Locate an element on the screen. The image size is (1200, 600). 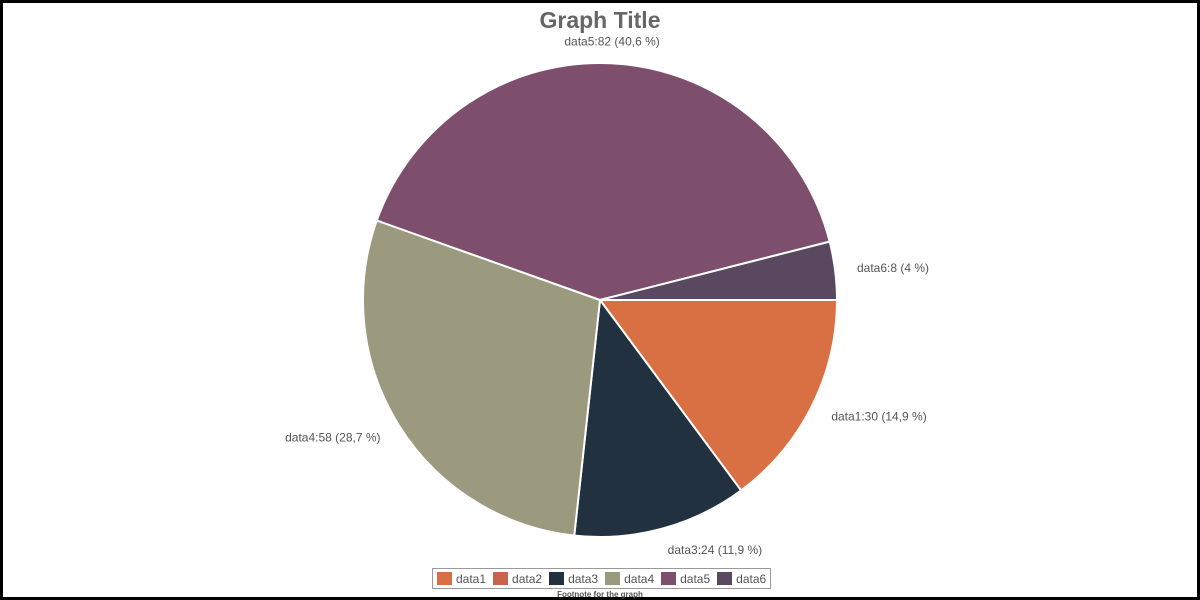
legend-item-data6: data6 is located at coordinates (741, 579).